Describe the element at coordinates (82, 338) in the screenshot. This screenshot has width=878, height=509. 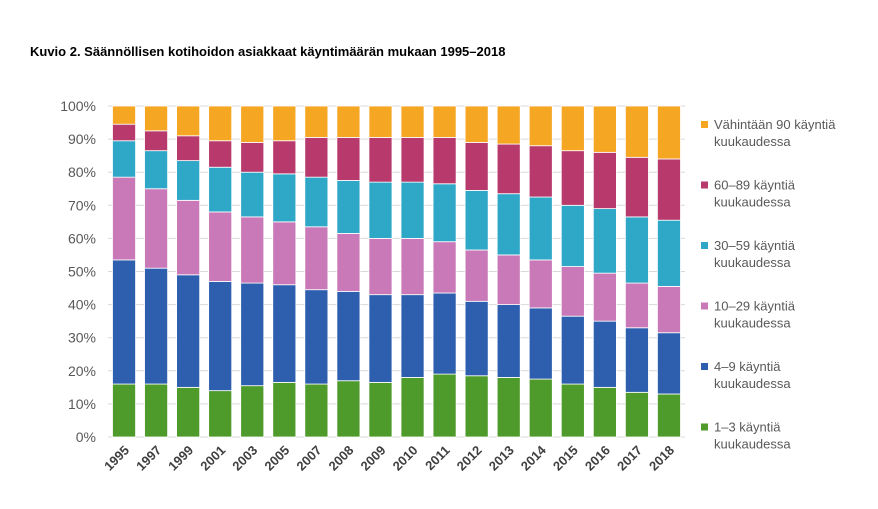
I see `y-tick-label: 30%` at that location.